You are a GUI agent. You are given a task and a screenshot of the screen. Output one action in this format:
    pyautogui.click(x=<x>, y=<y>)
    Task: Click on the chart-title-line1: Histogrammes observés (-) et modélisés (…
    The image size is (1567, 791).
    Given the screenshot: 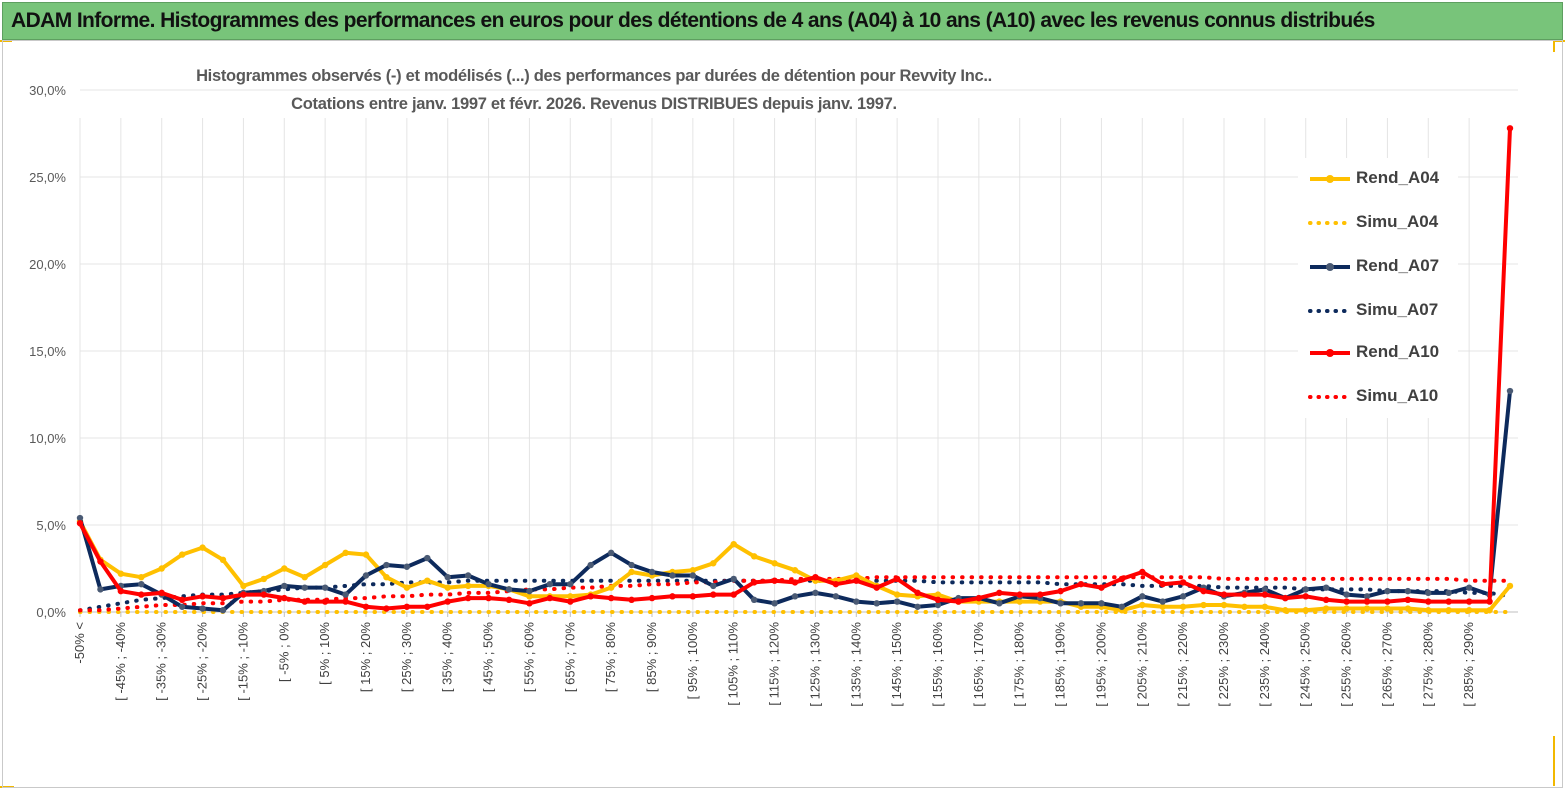 What is the action you would take?
    pyautogui.click(x=594, y=76)
    